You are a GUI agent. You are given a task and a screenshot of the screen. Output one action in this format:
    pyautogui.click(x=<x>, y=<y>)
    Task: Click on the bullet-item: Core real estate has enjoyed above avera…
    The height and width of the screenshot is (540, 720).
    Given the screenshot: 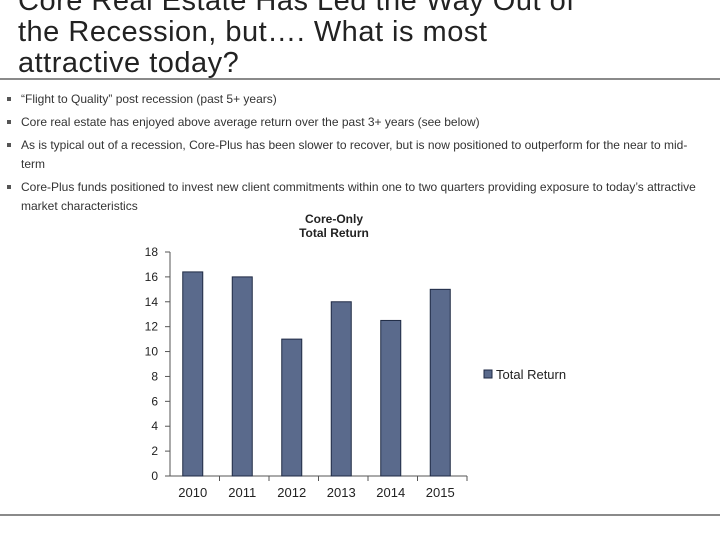 What is the action you would take?
    pyautogui.click(x=356, y=122)
    